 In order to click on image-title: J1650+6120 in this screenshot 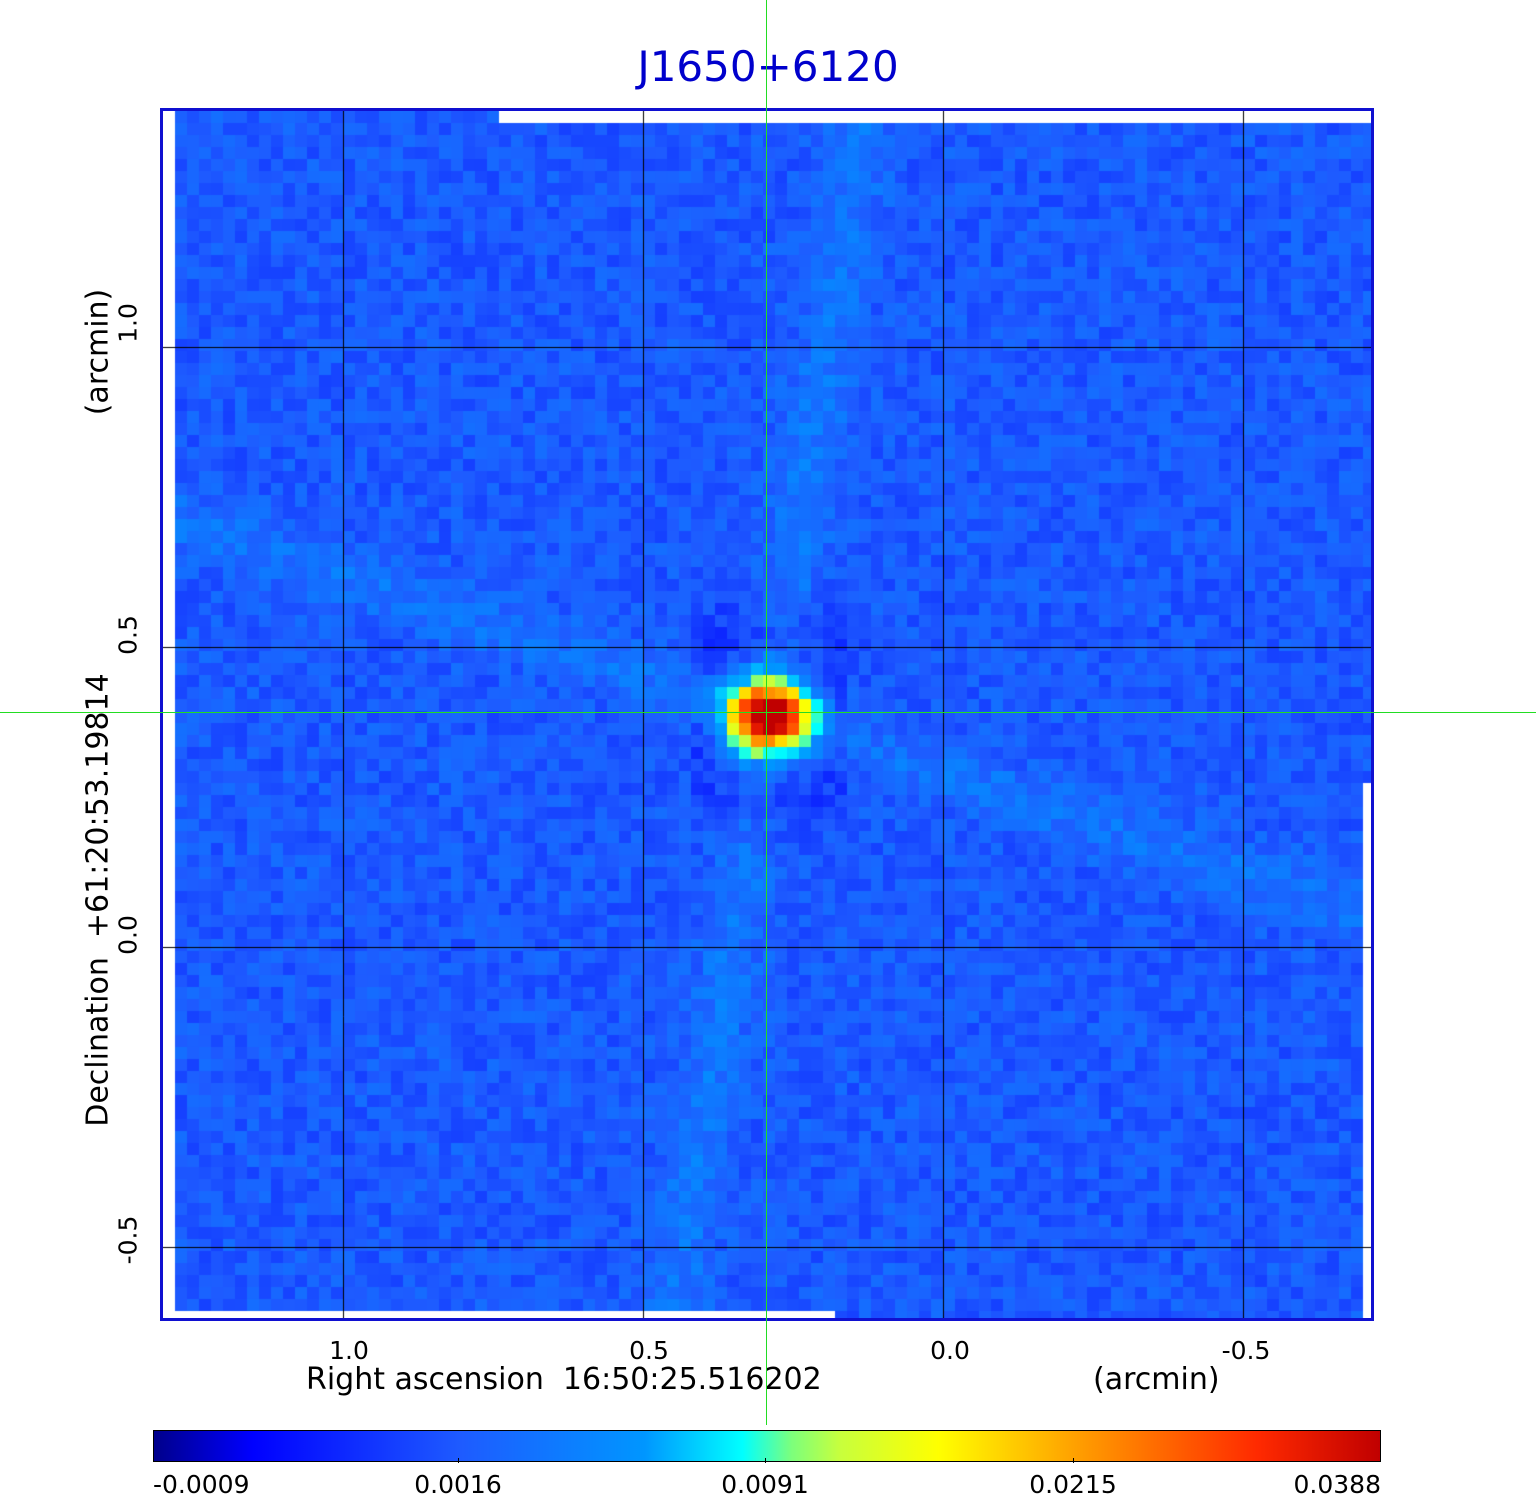, I will do `click(768, 66)`.